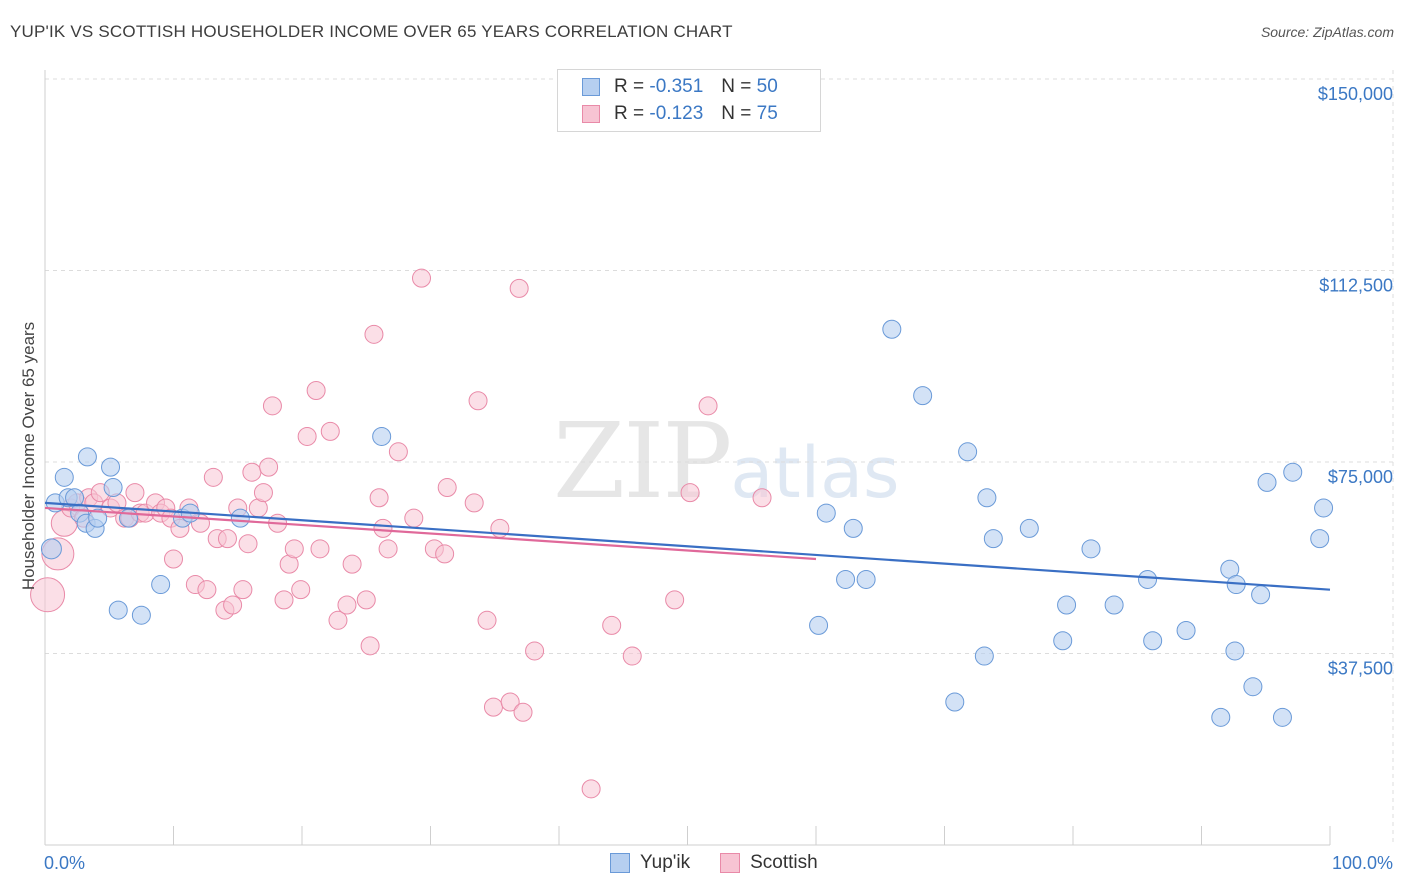 The image size is (1406, 892). What do you see at coordinates (591, 87) in the screenshot?
I see `yupik-swatch` at bounding box center [591, 87].